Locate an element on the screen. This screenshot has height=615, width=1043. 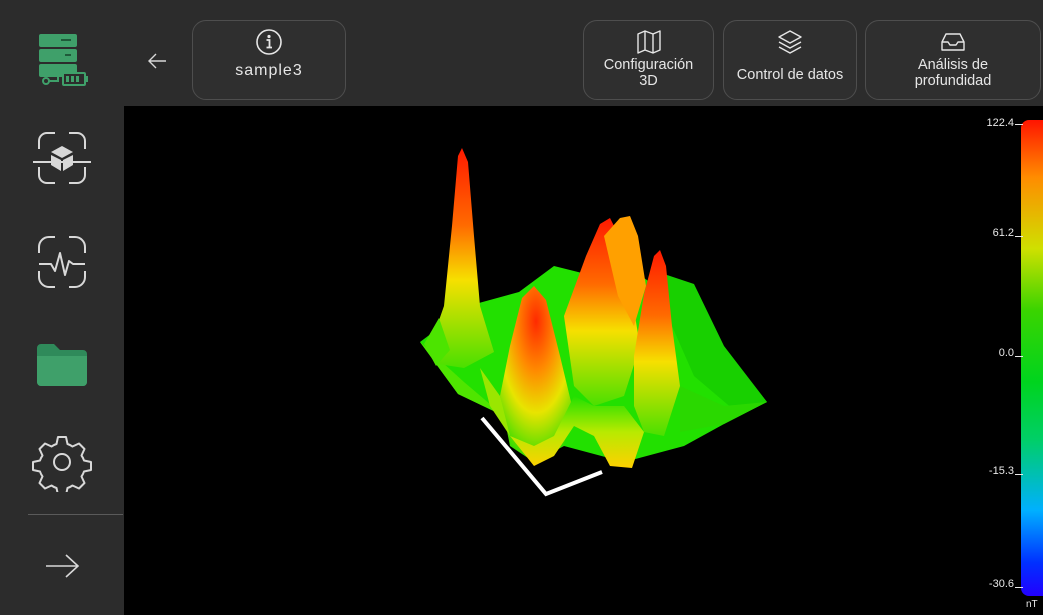
scan-3d-button is located at coordinates (62, 158).